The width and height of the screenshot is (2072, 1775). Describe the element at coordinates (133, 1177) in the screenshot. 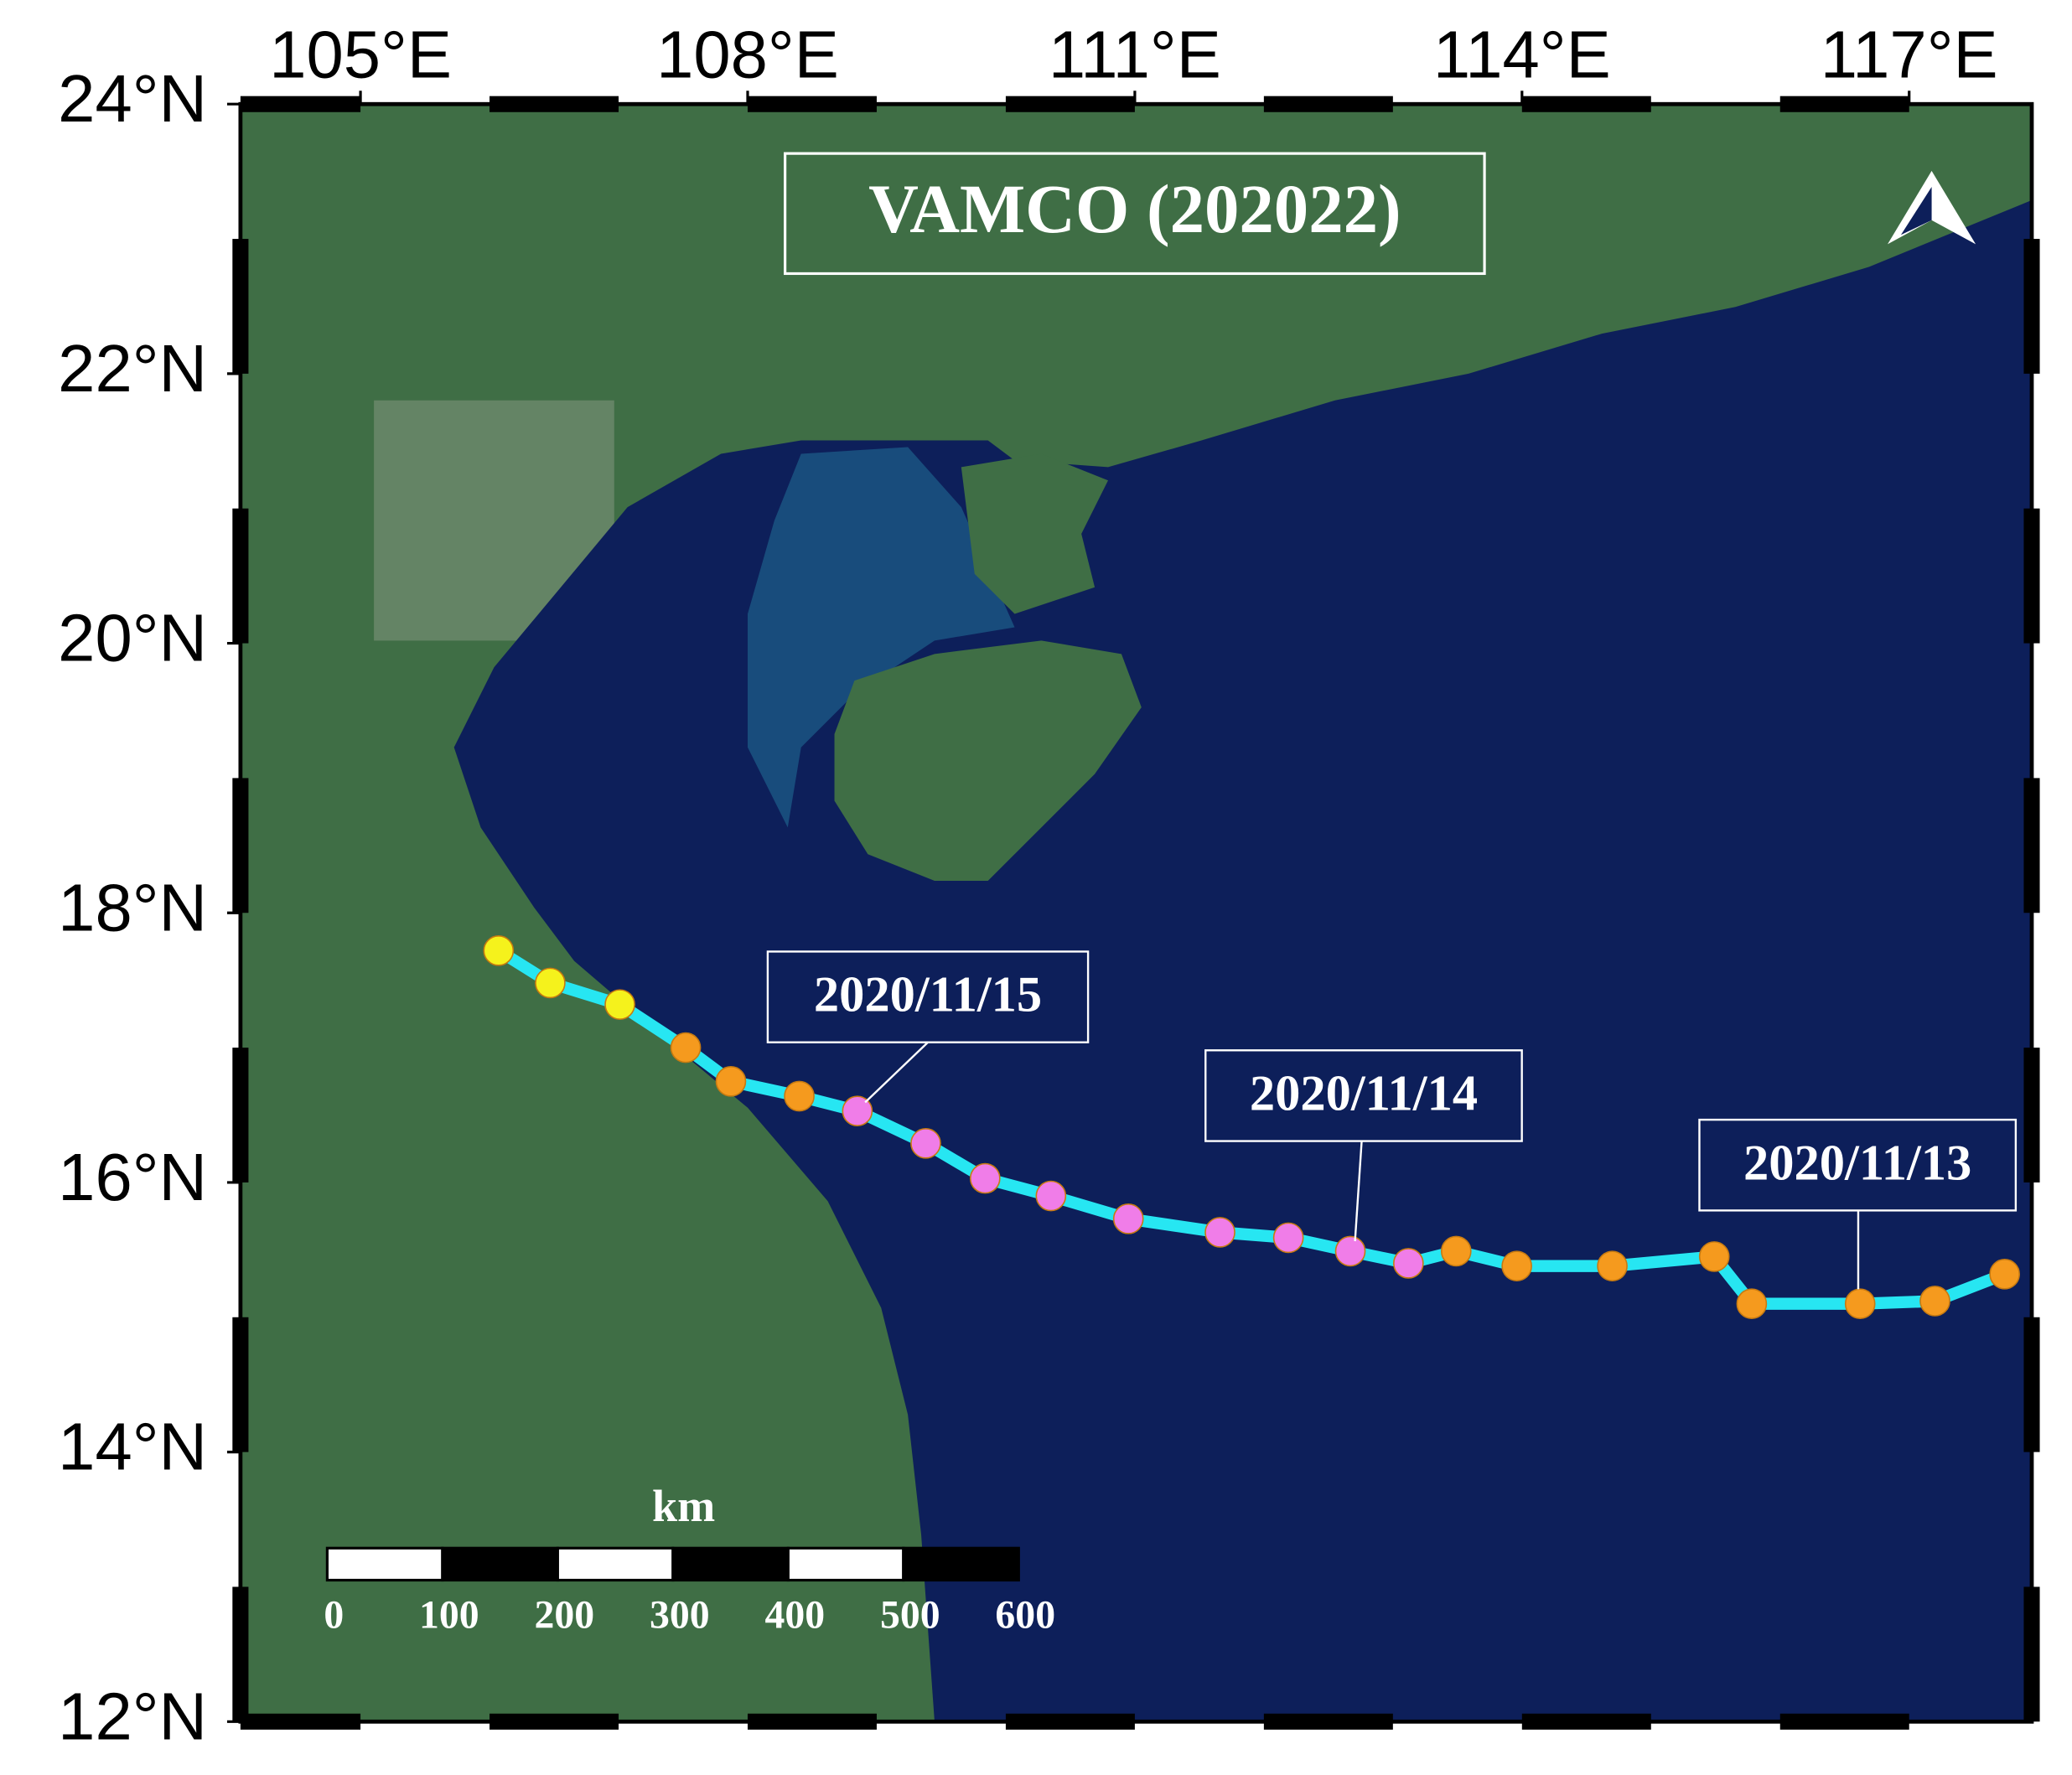

I see `y-tick-label: 16°N` at that location.